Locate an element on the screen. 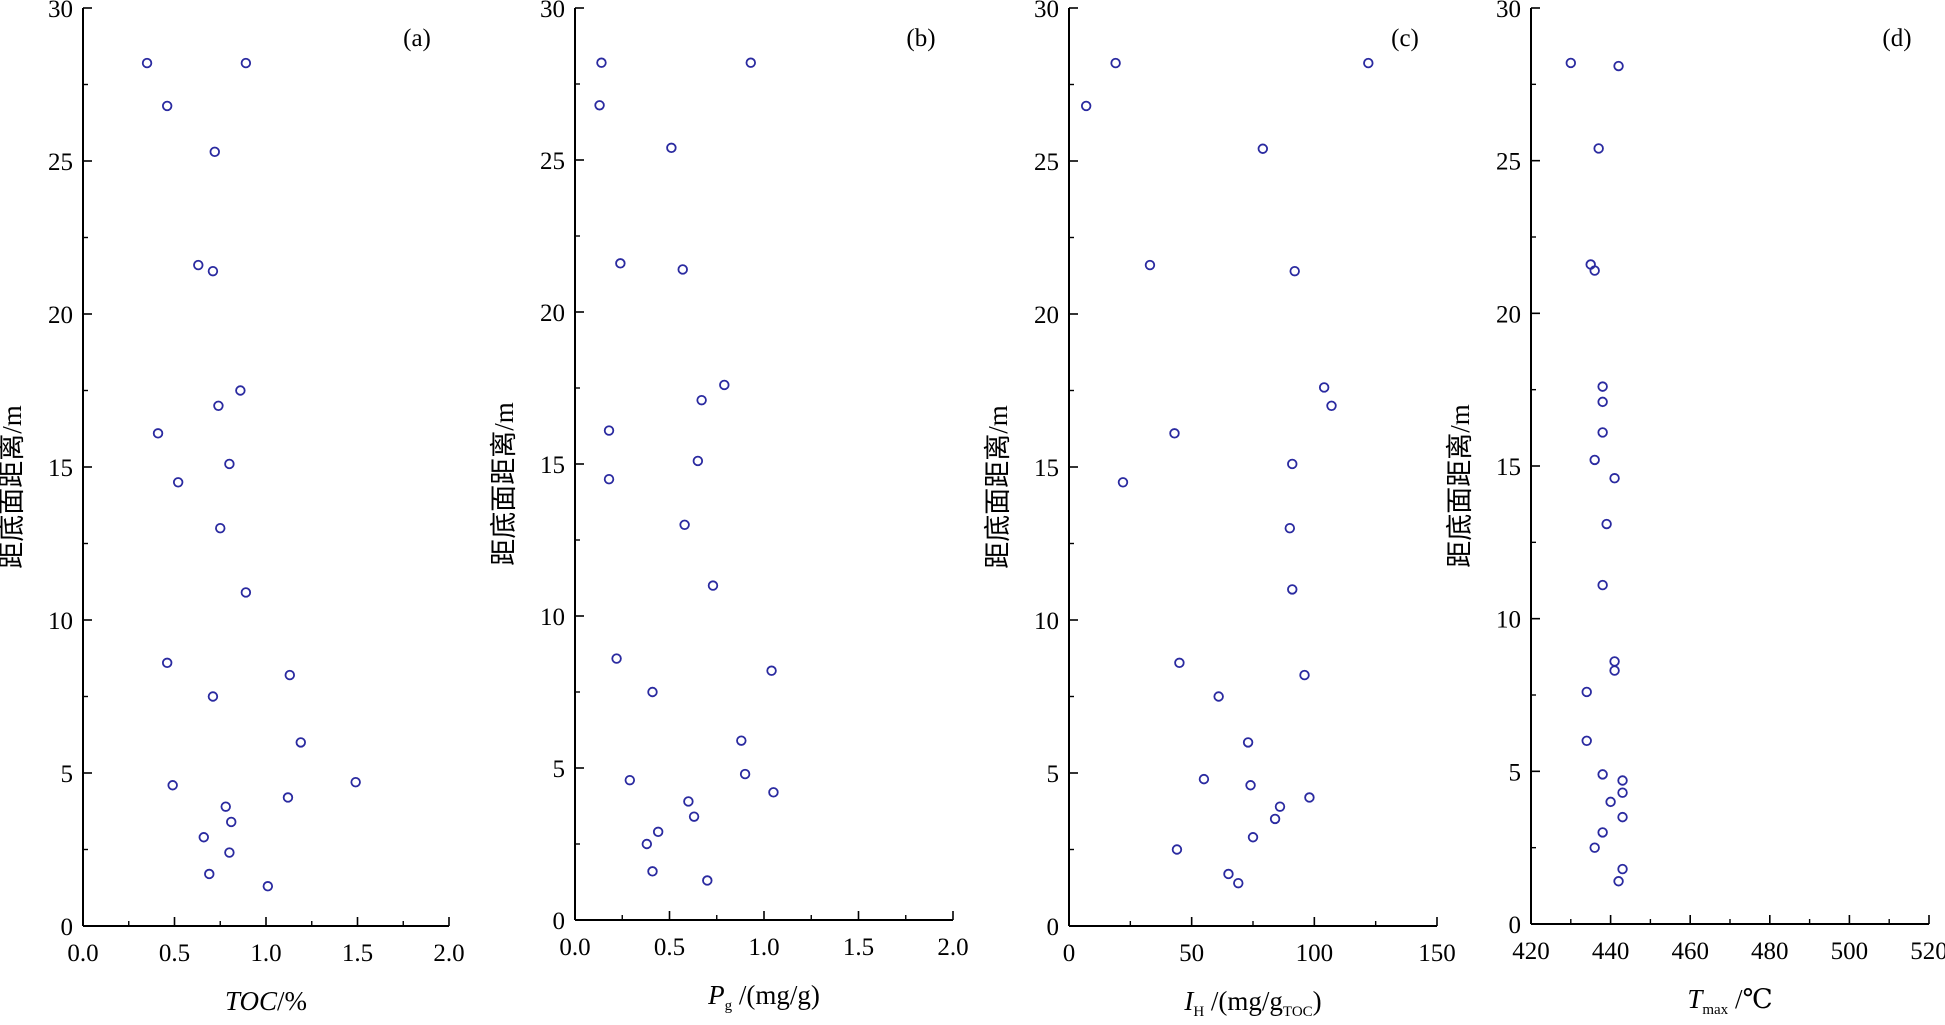 The image size is (1945, 1025). x-axis-label-text: TOC is located at coordinates (251, 1001).